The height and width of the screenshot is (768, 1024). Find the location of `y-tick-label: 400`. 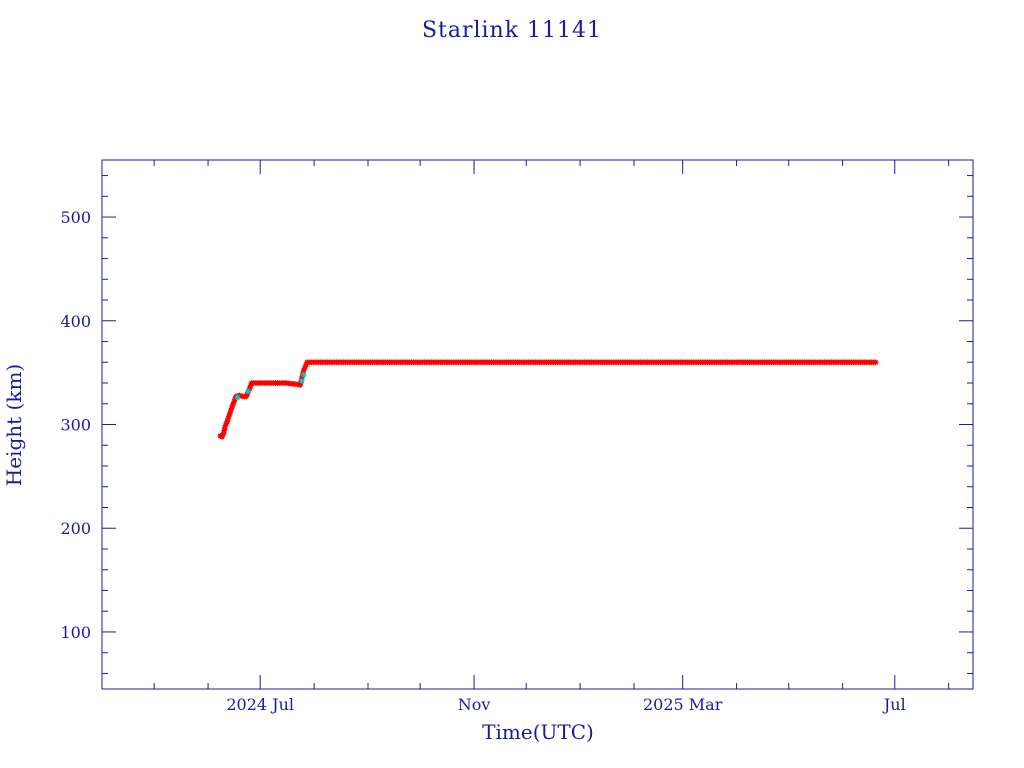

y-tick-label: 400 is located at coordinates (75, 321).